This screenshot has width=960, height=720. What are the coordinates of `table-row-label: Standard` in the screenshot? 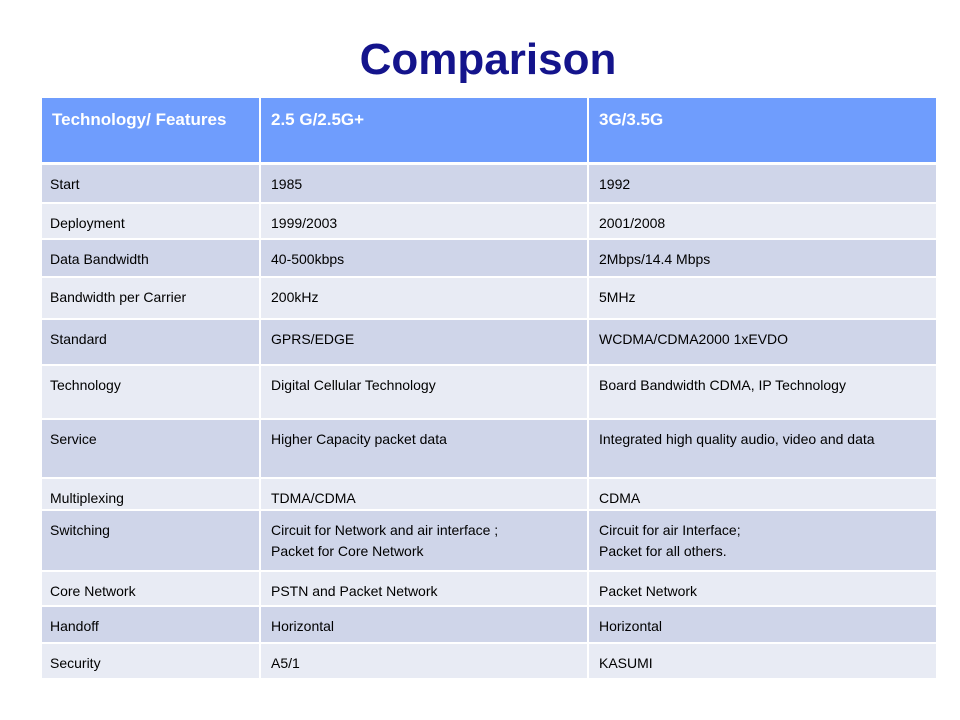 It's located at (150, 342).